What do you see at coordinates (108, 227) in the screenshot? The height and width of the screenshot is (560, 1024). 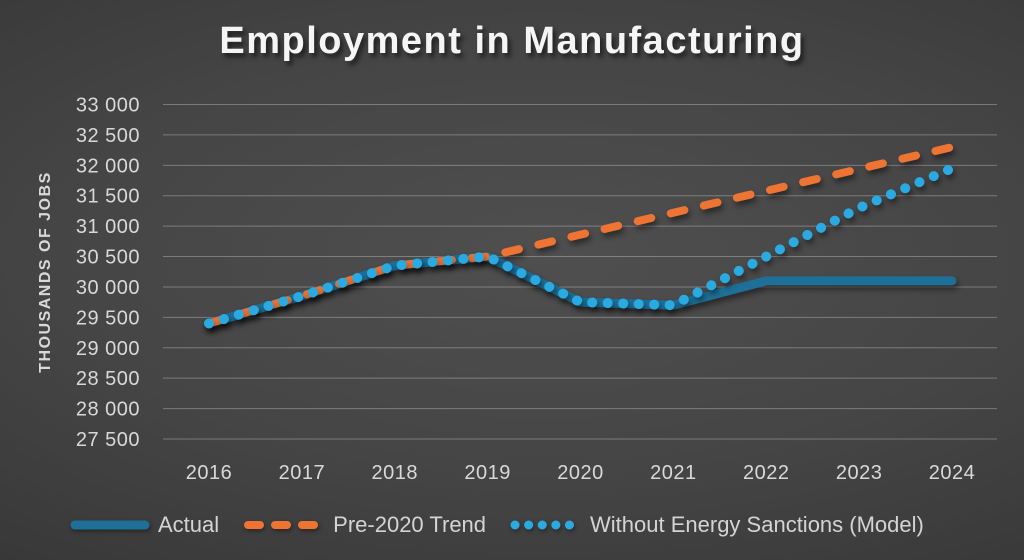 I see `y-tick-label: 31 000` at bounding box center [108, 227].